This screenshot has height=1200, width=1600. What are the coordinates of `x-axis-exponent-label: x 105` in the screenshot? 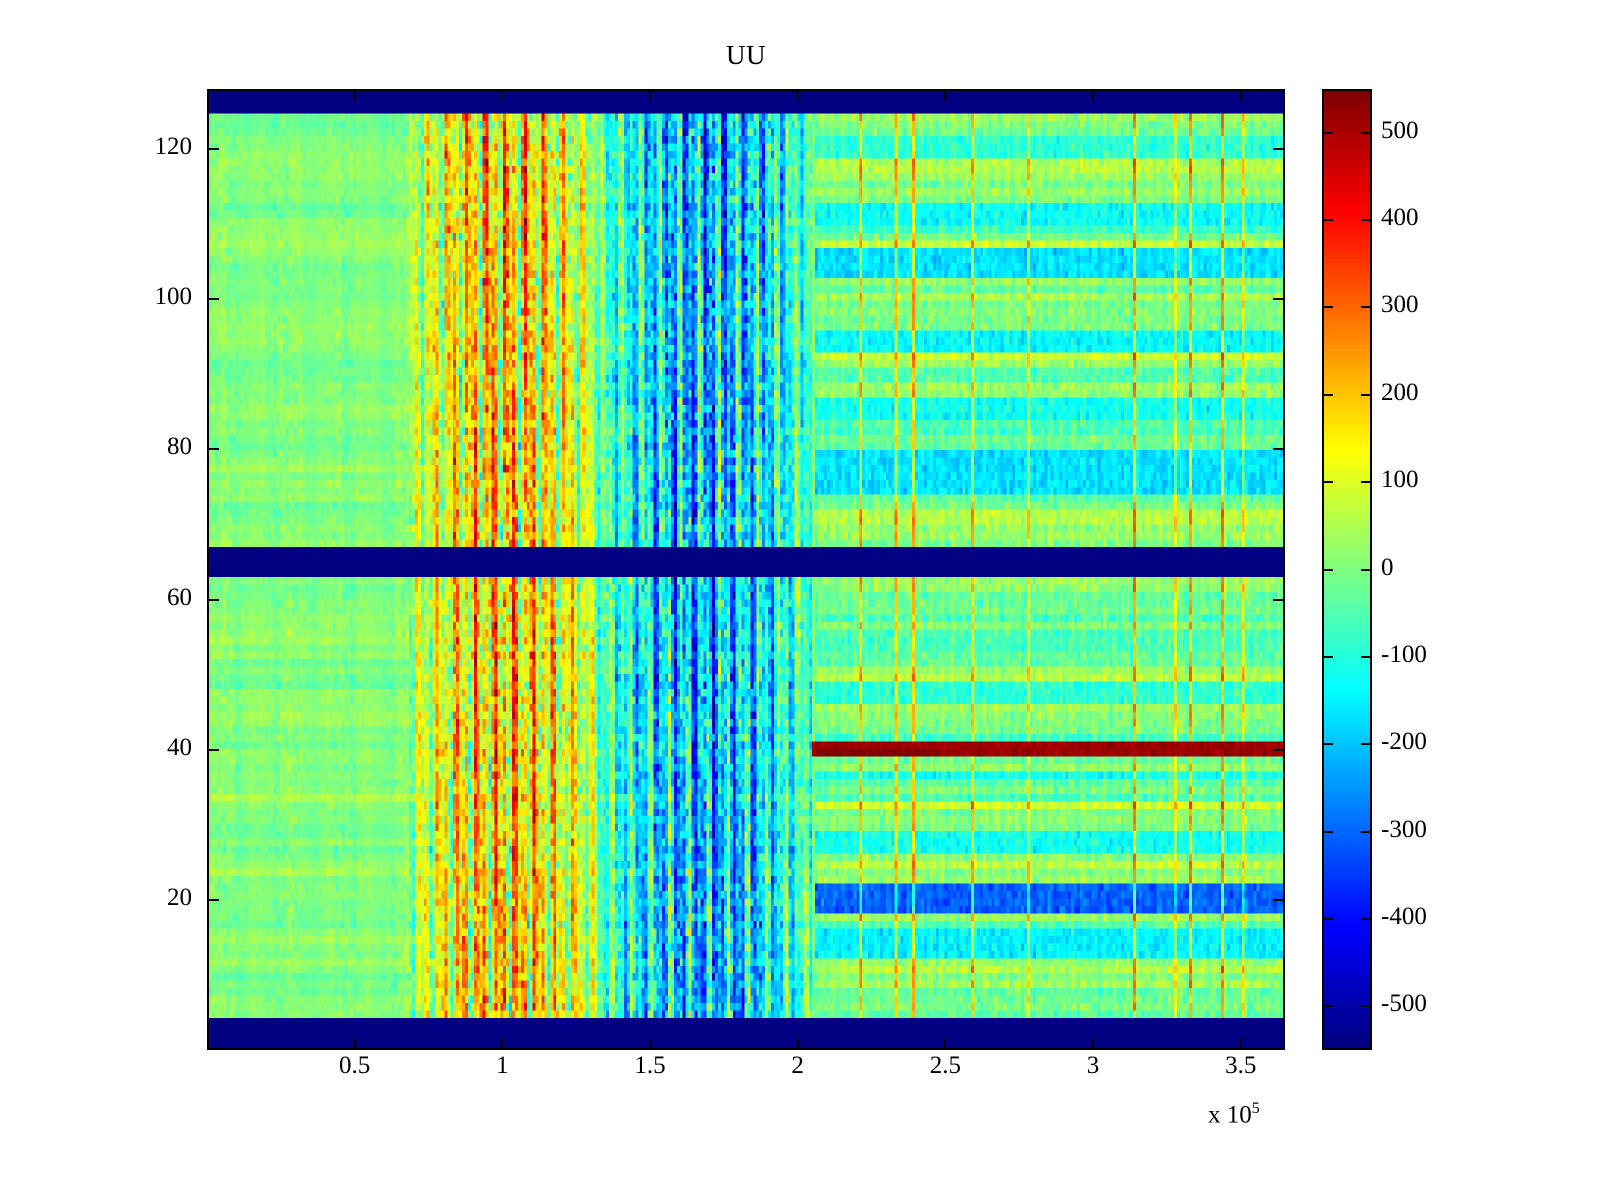 It's located at (1234, 1114).